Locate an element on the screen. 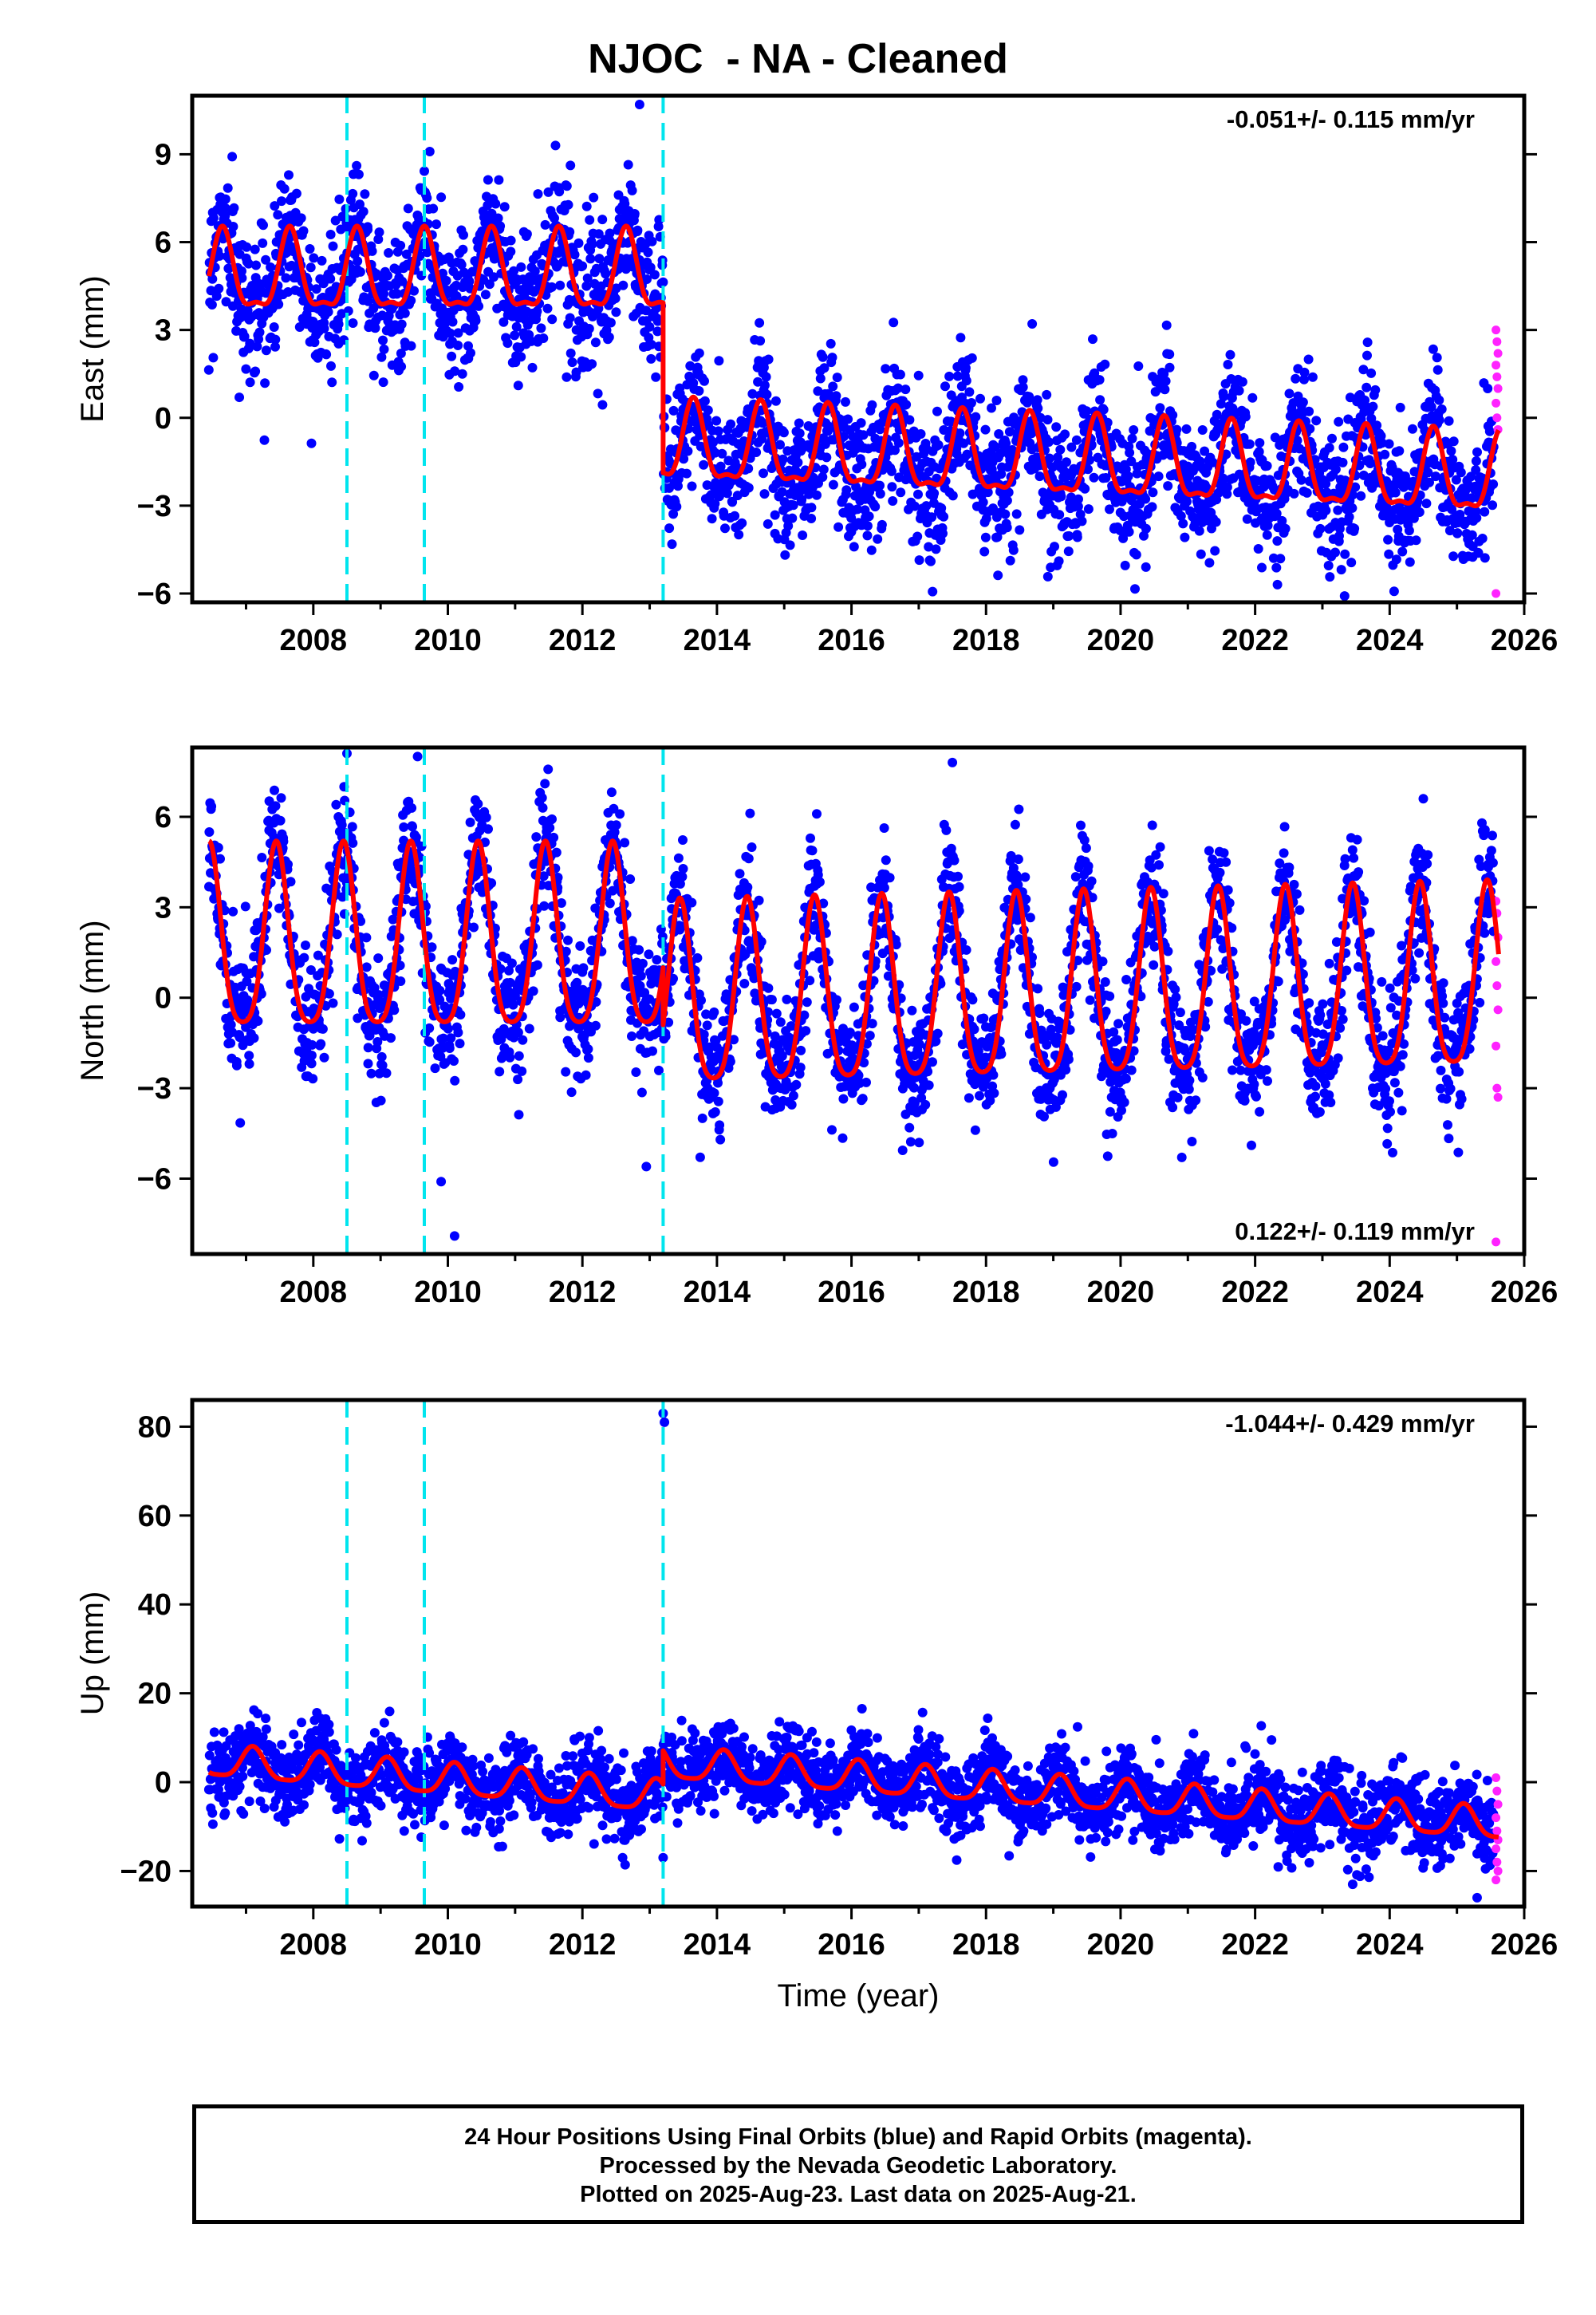 This screenshot has height=2315, width=1596. rapid-point is located at coordinates (1496, 330).